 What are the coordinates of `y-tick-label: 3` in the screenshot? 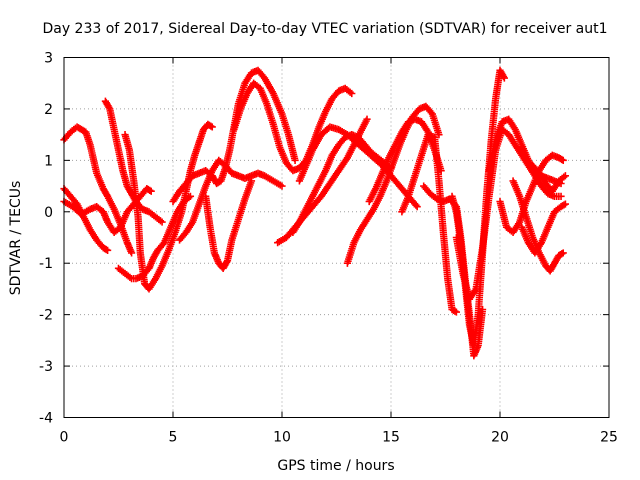 It's located at (48, 59).